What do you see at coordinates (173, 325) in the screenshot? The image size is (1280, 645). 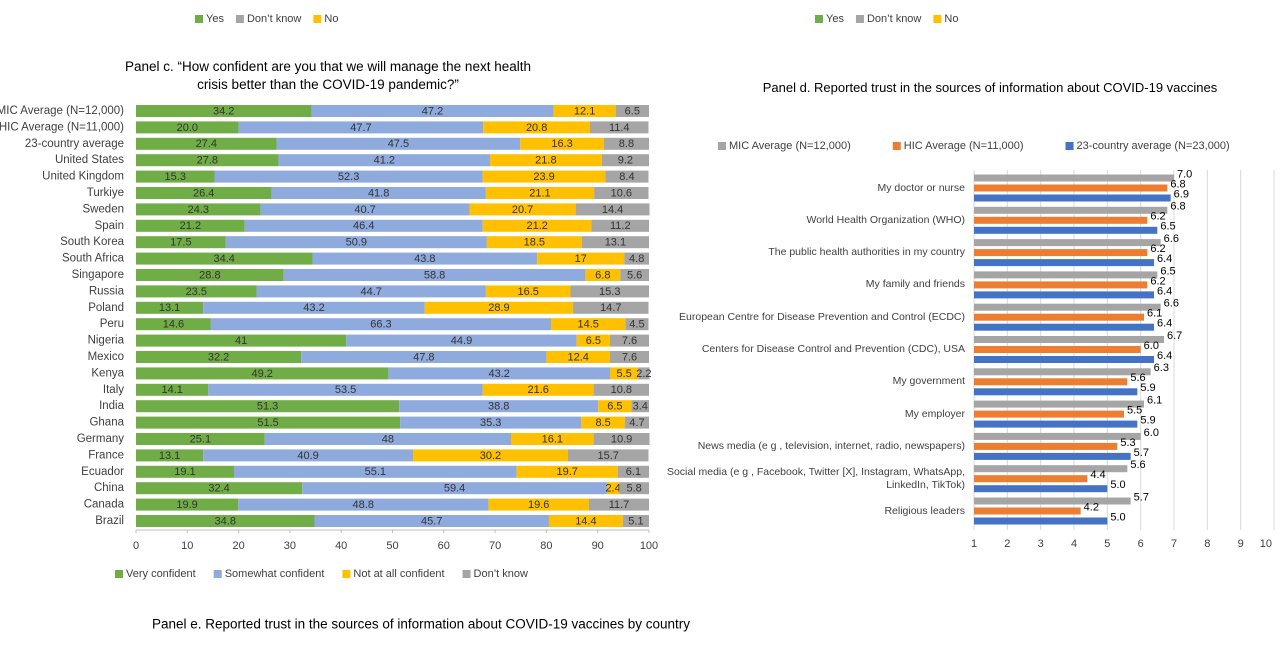 I see `data-label: 14.6` at bounding box center [173, 325].